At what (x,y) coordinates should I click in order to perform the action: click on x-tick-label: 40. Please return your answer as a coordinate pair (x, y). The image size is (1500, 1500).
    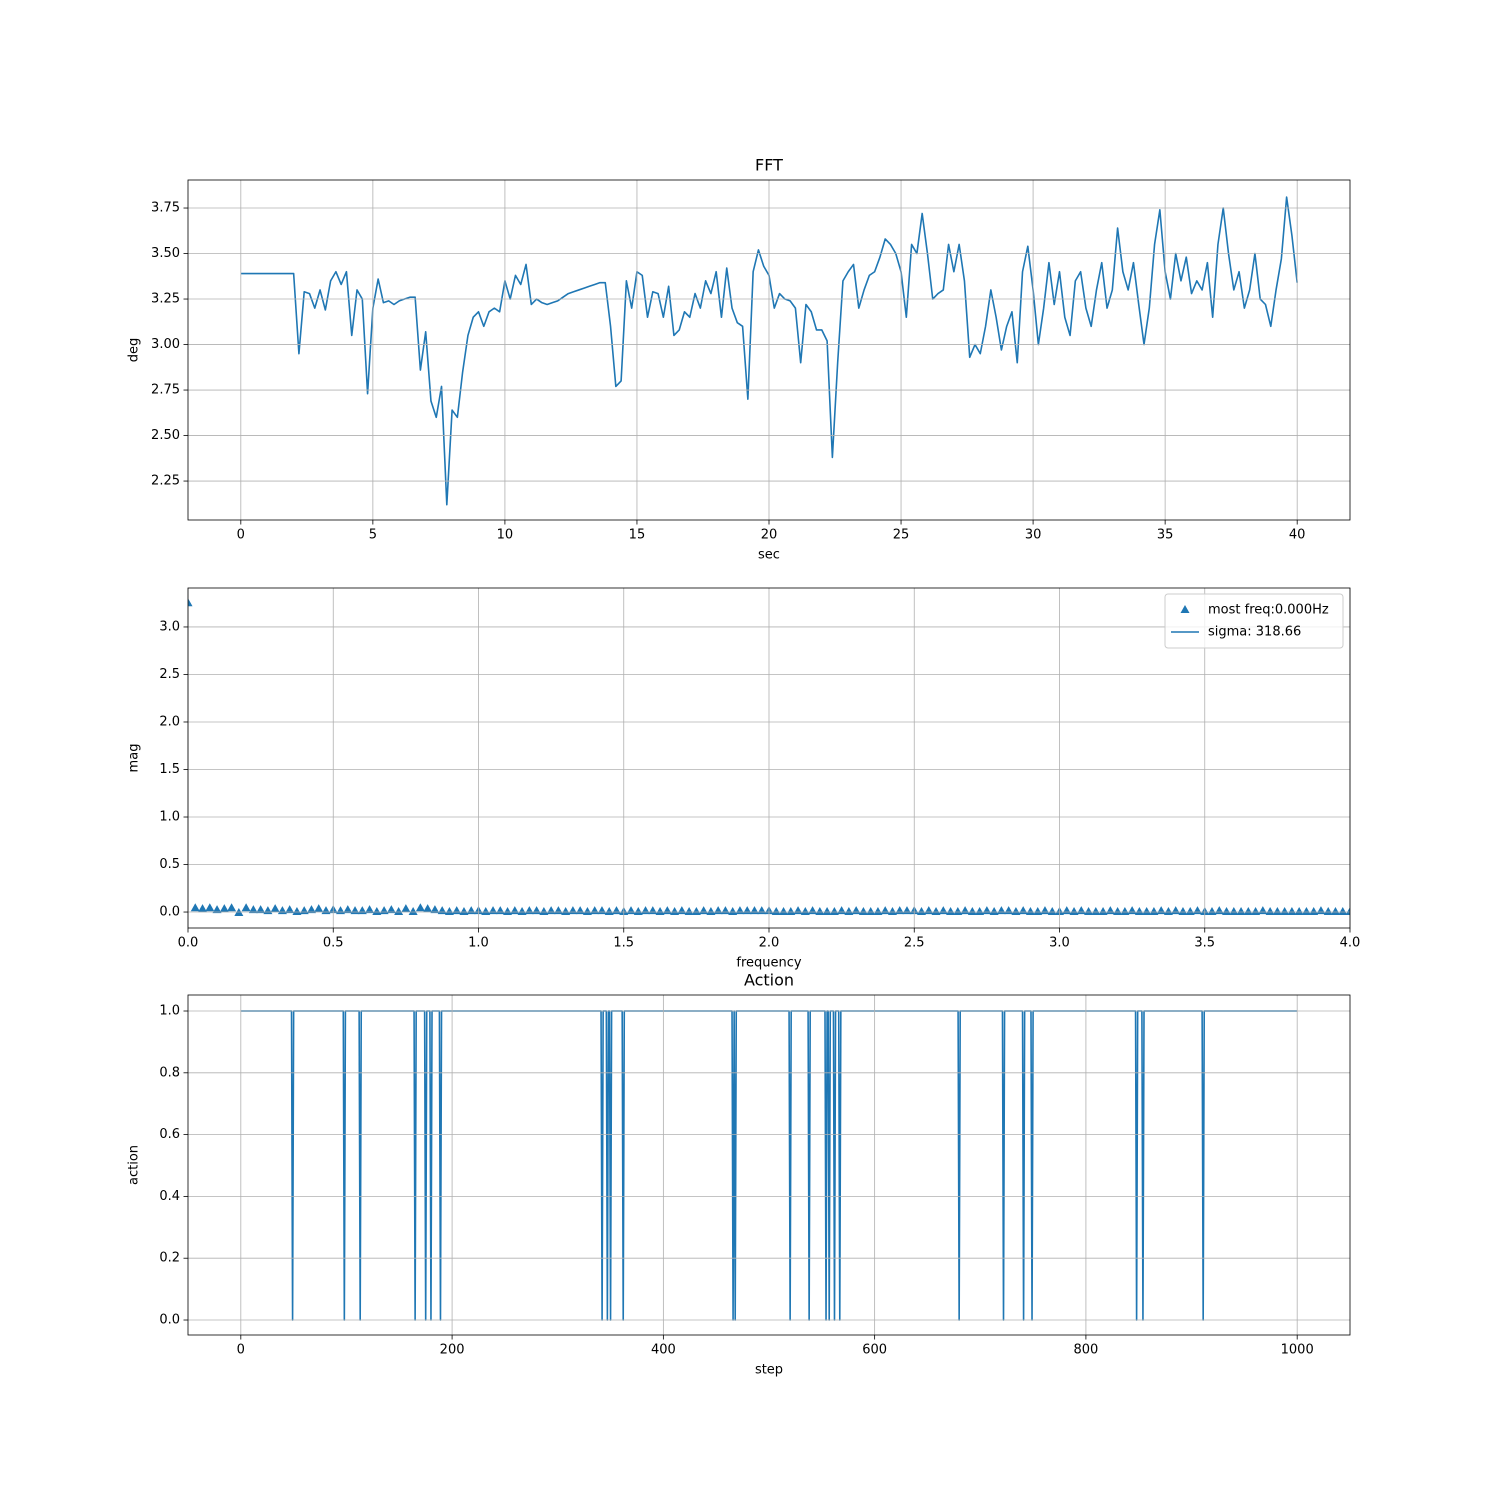
    Looking at the image, I should click on (1297, 535).